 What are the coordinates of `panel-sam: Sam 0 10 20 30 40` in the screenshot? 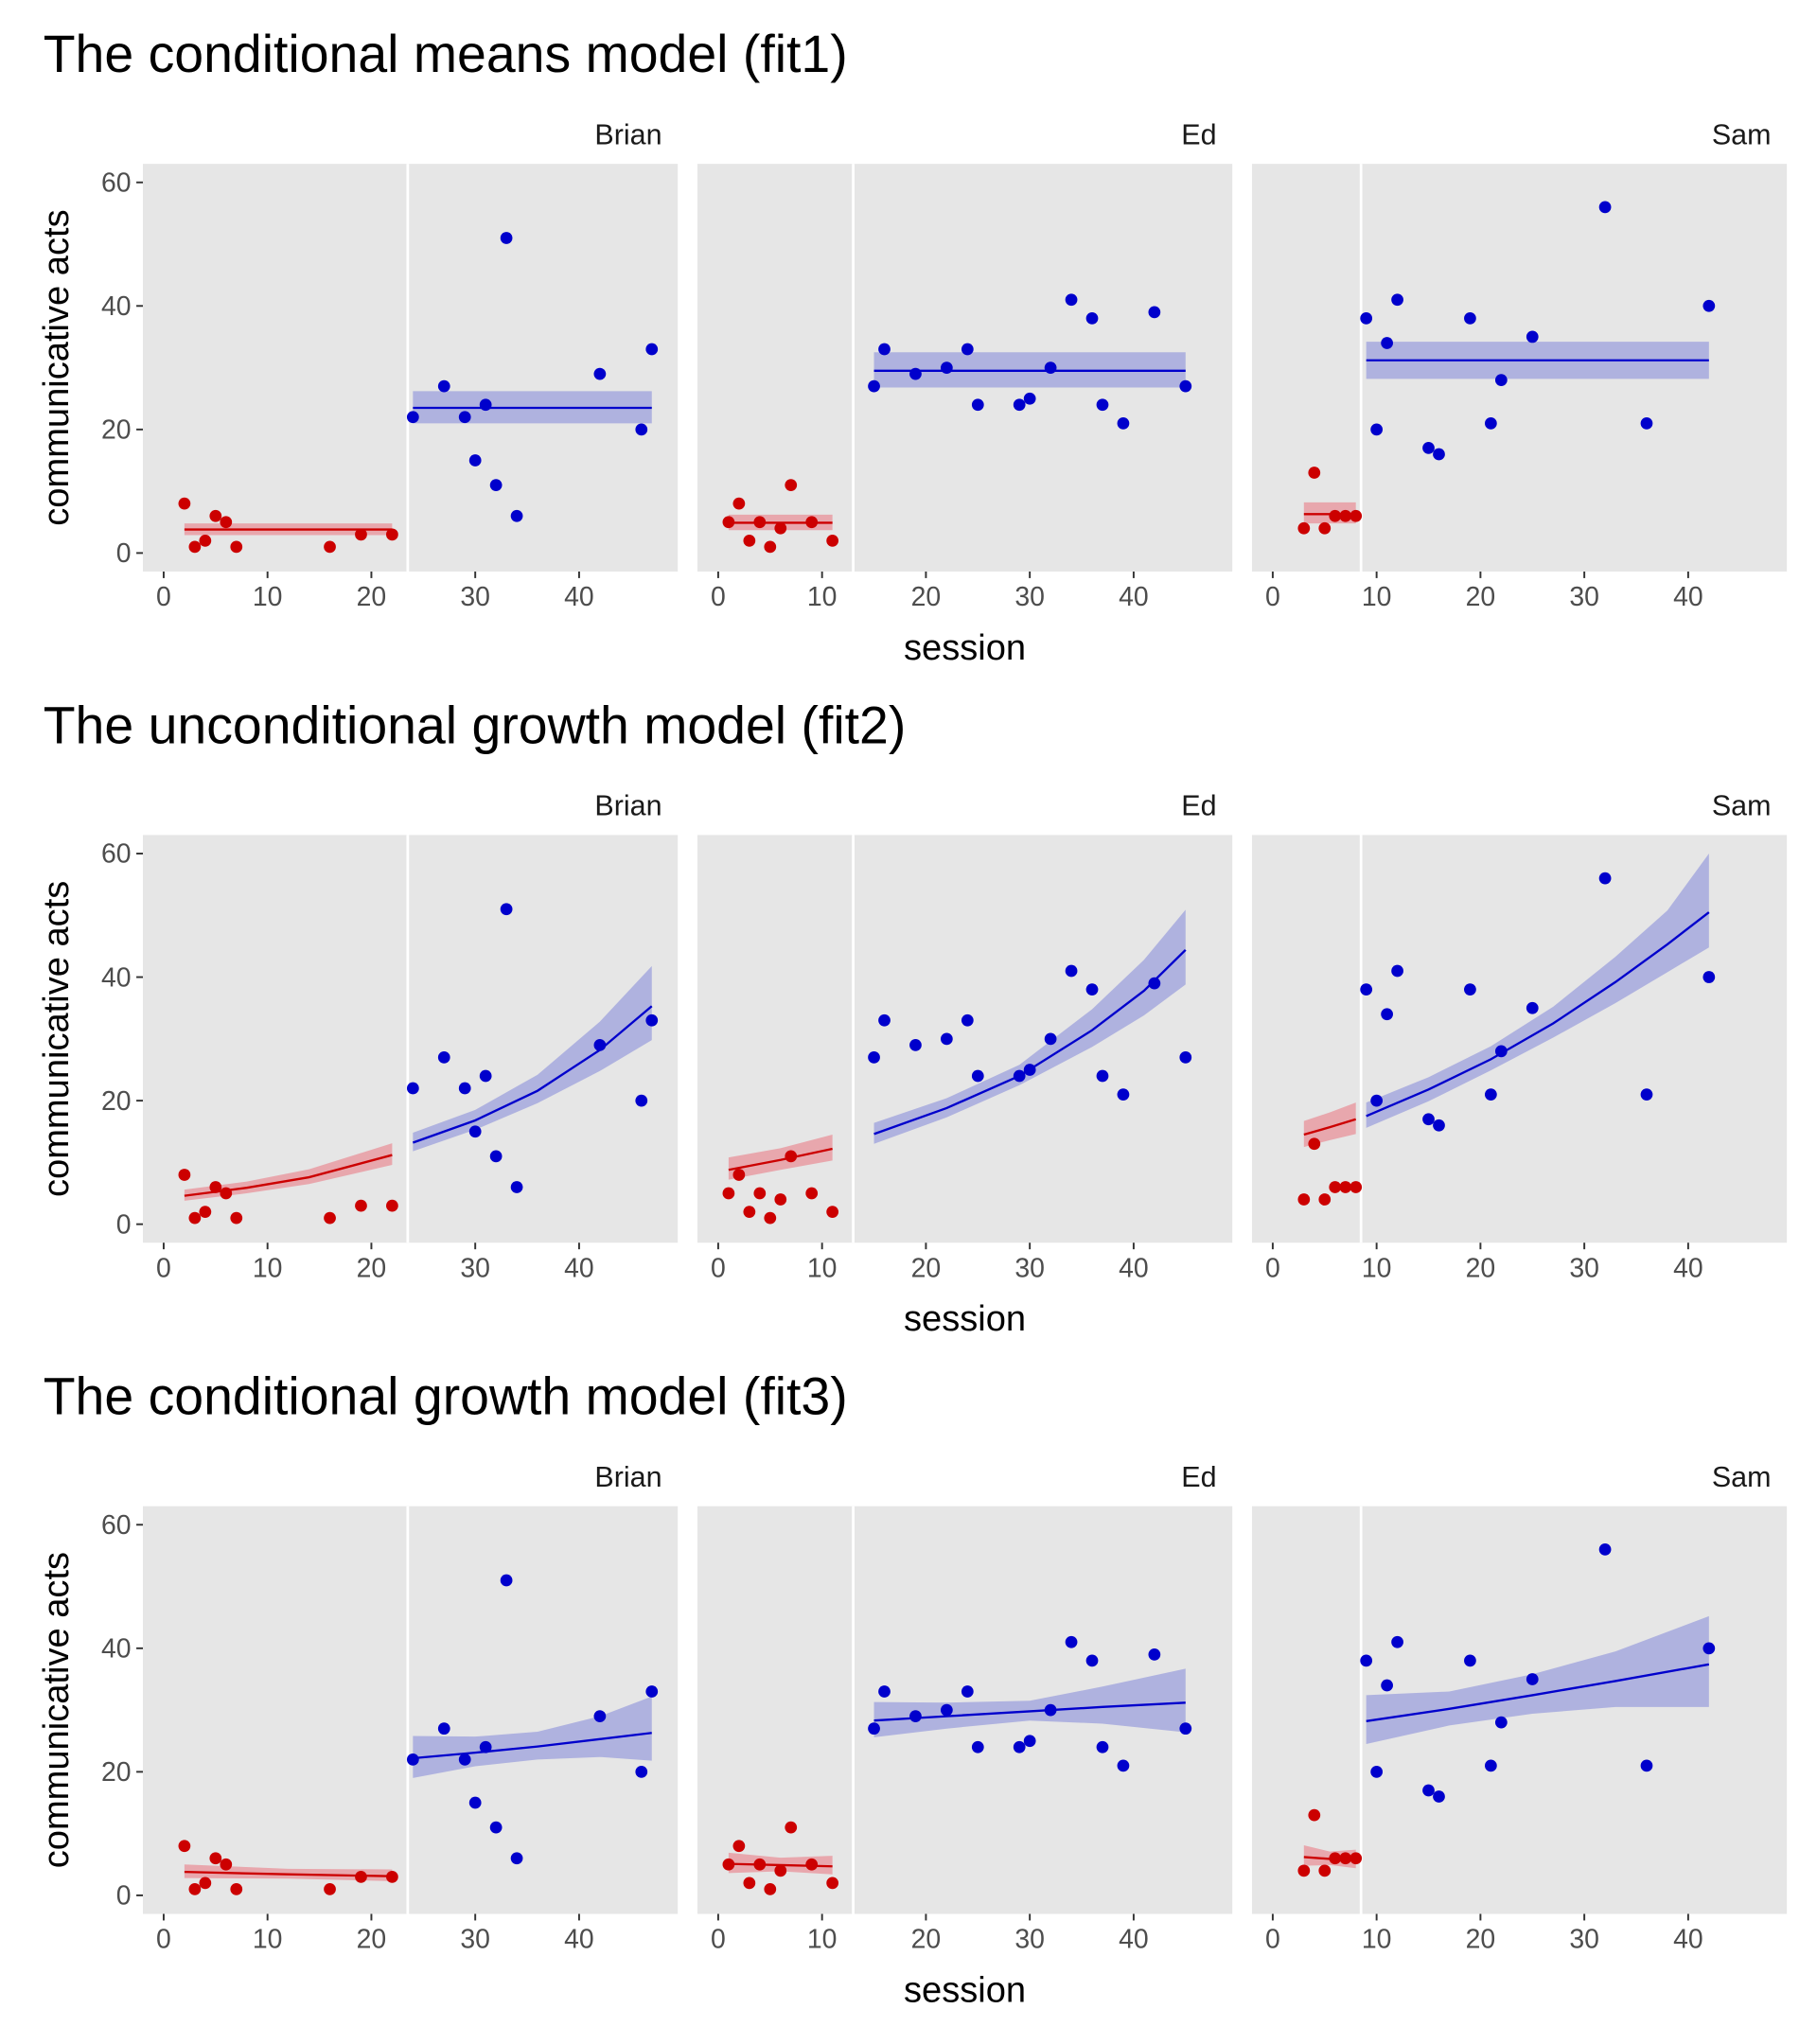 It's located at (1519, 365).